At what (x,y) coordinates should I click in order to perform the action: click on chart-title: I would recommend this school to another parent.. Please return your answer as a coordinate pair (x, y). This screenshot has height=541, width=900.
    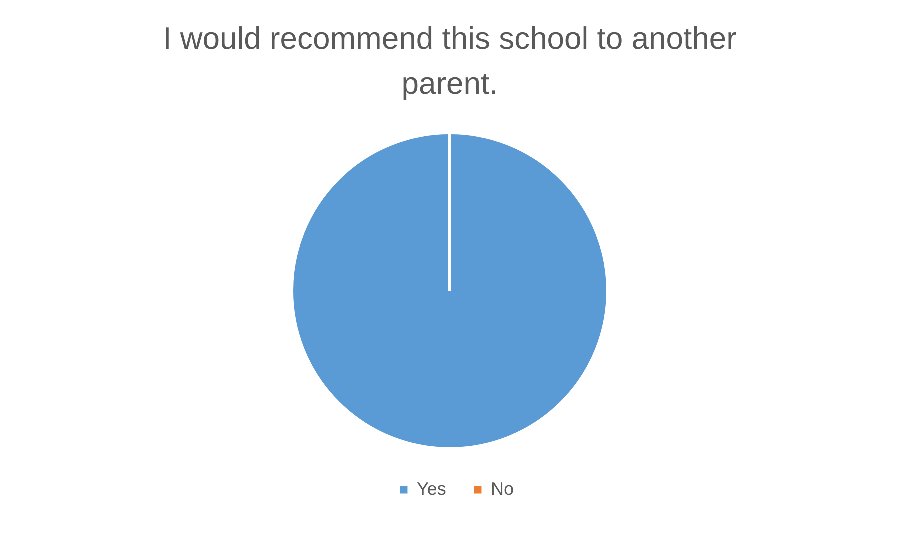
    Looking at the image, I should click on (450, 61).